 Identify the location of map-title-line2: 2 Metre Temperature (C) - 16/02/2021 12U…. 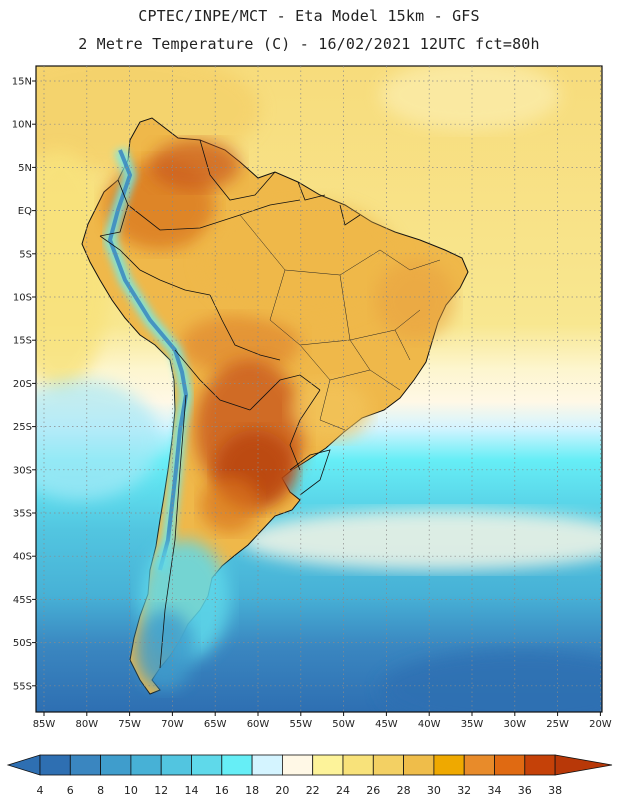
(309, 44).